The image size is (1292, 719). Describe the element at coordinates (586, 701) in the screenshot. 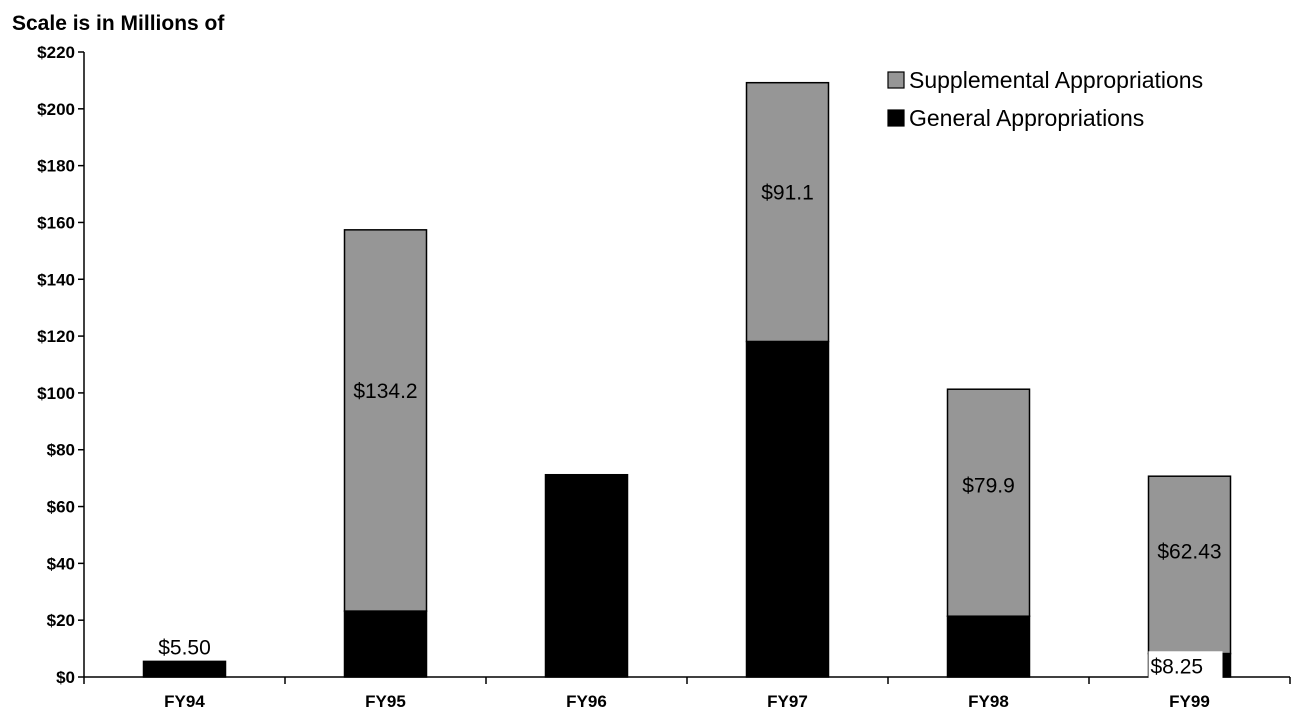

I see `x-tick-label: FY96` at that location.